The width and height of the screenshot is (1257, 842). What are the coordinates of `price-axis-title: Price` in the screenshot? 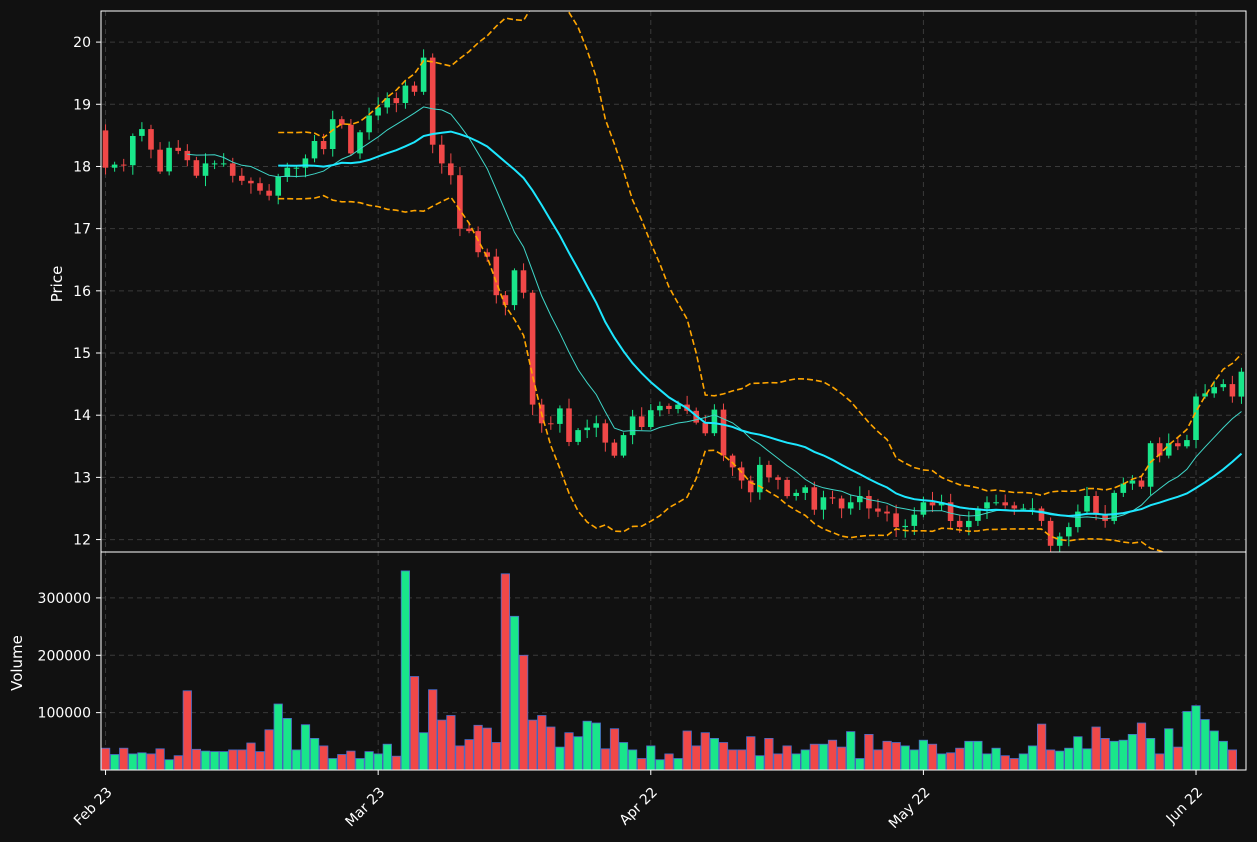 It's located at (57, 284).